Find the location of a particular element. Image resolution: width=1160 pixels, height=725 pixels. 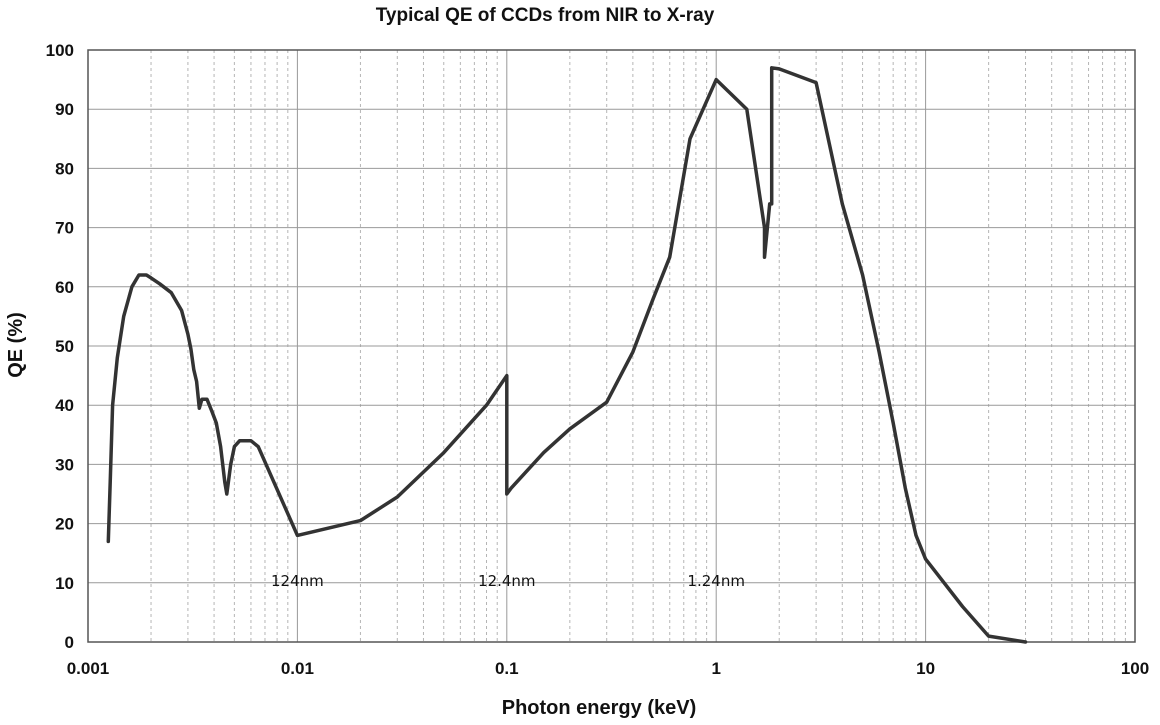

y-tick-label: 80 is located at coordinates (64, 168).